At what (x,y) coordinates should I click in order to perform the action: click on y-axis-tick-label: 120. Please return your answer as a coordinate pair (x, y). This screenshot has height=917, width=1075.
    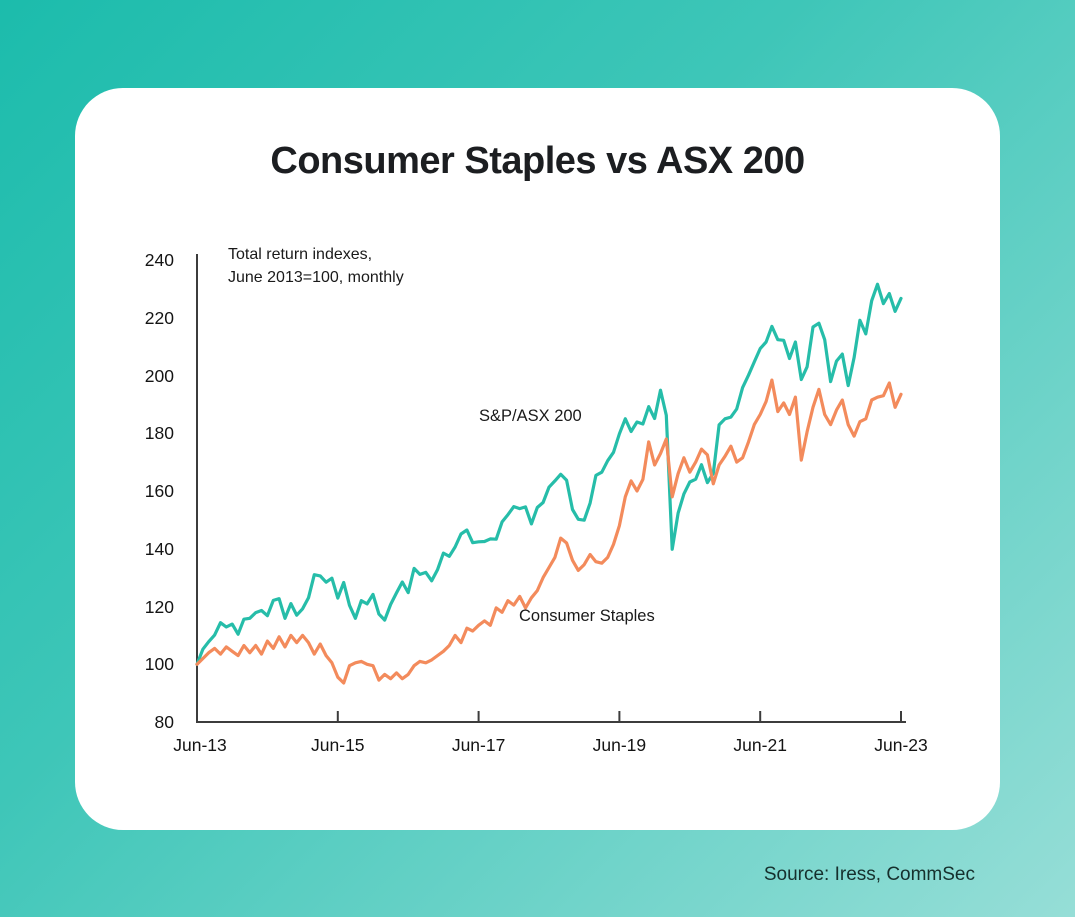
    Looking at the image, I should click on (159, 606).